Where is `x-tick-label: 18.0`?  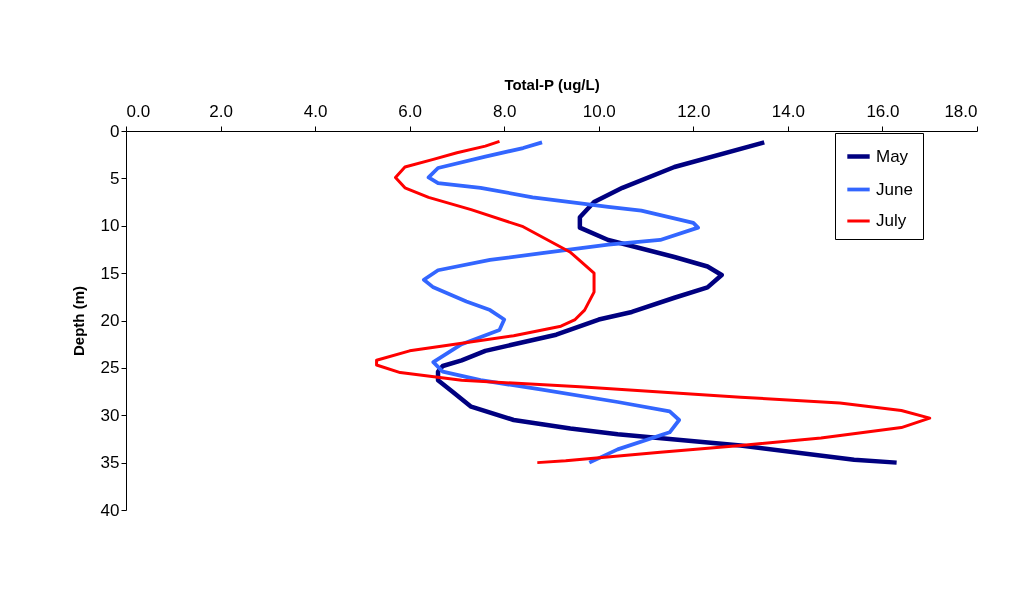 x-tick-label: 18.0 is located at coordinates (961, 111).